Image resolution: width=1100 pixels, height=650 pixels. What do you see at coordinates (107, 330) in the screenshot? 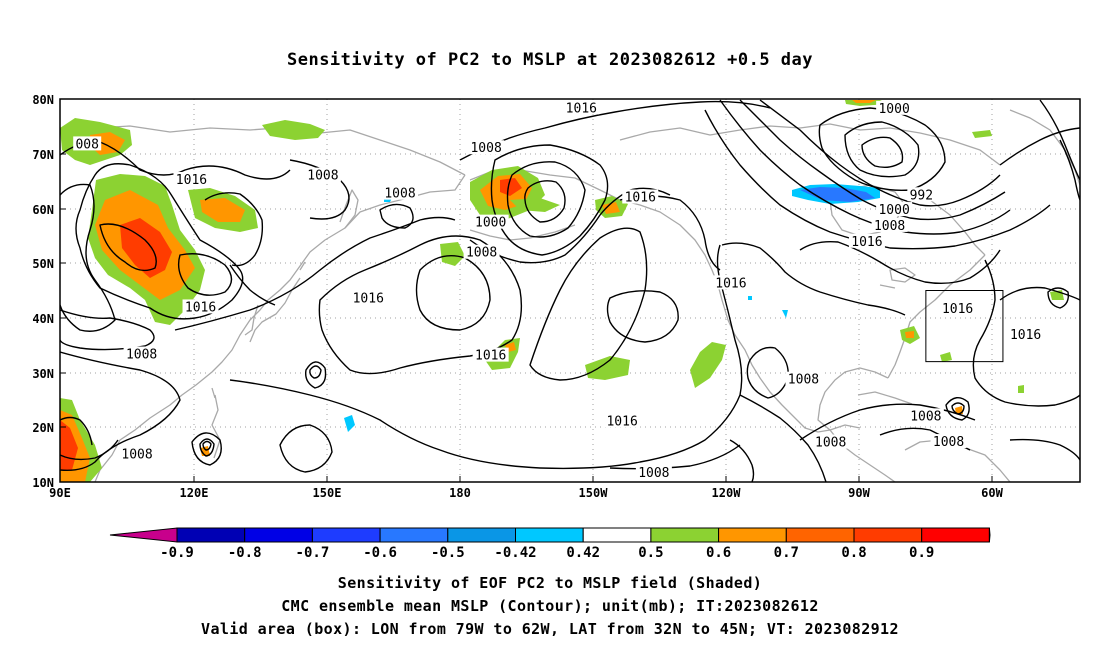
I see `contour-1016-west-coast` at bounding box center [107, 330].